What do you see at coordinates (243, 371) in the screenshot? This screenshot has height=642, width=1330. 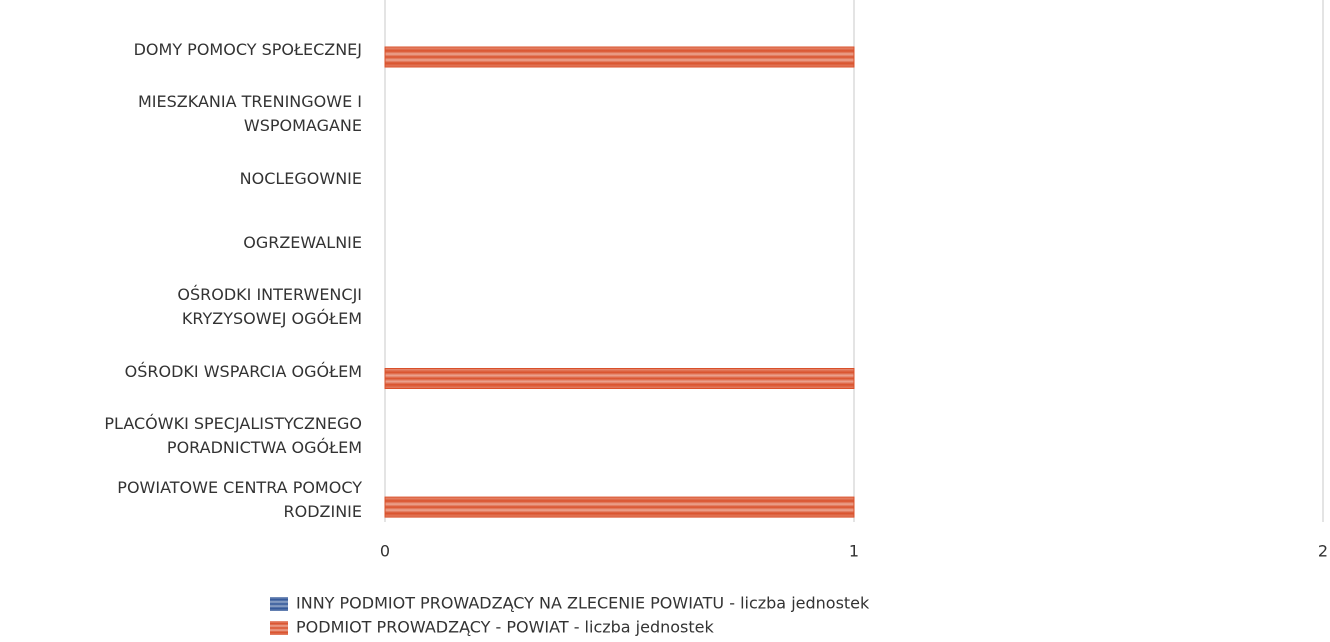 I see `y-tick-label: OŚRODKI WSPARCIA OGÓŁEM` at bounding box center [243, 371].